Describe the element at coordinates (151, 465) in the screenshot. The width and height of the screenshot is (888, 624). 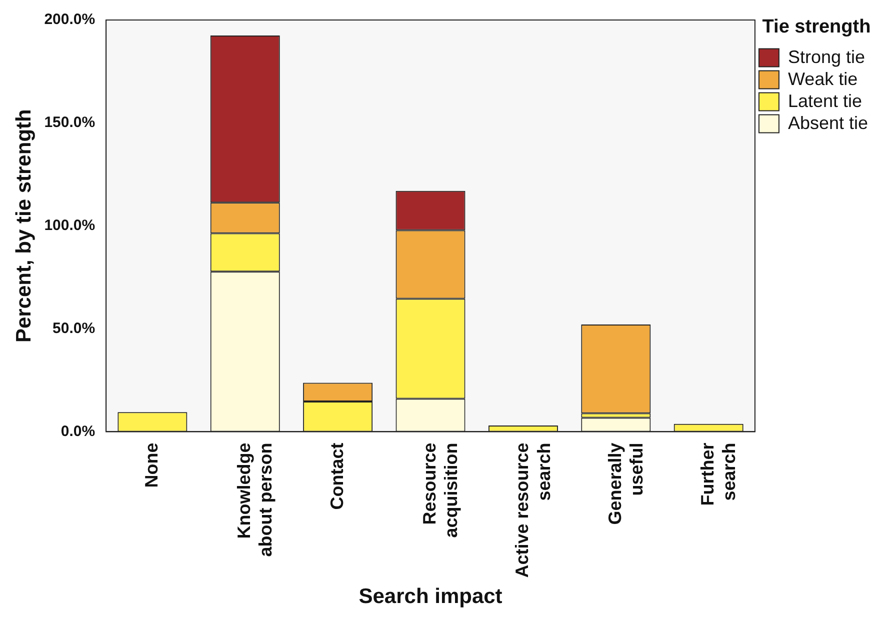
I see `x-tick-label: None` at that location.